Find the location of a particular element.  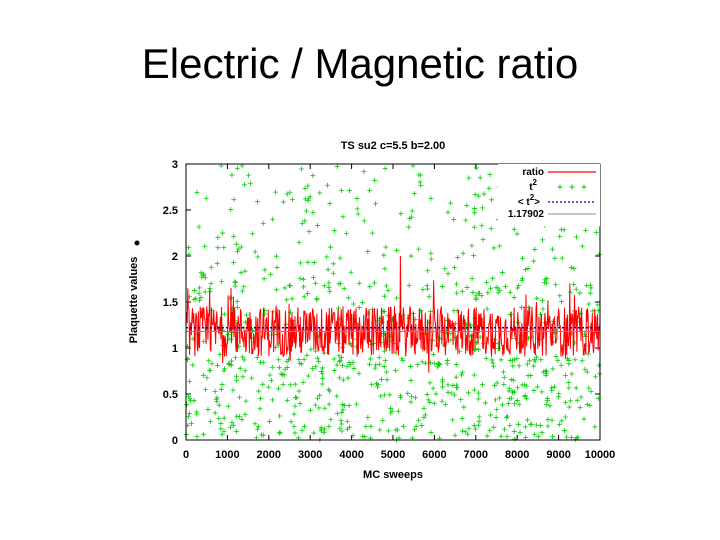

legend-point is located at coordinates (584, 187).